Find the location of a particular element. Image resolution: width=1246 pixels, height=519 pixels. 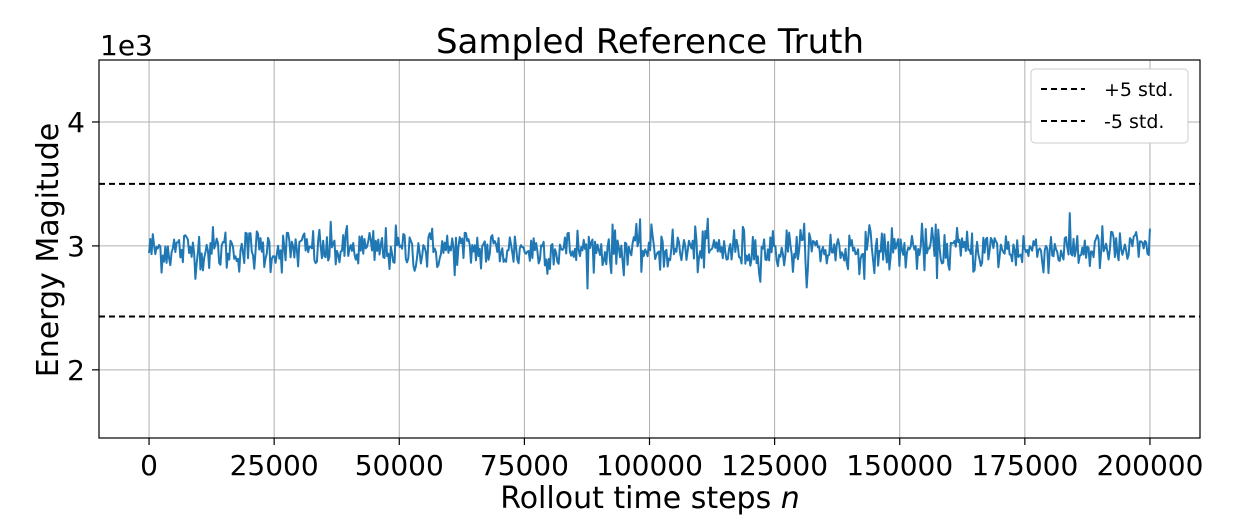

x-tick-label: 0 is located at coordinates (149, 465).